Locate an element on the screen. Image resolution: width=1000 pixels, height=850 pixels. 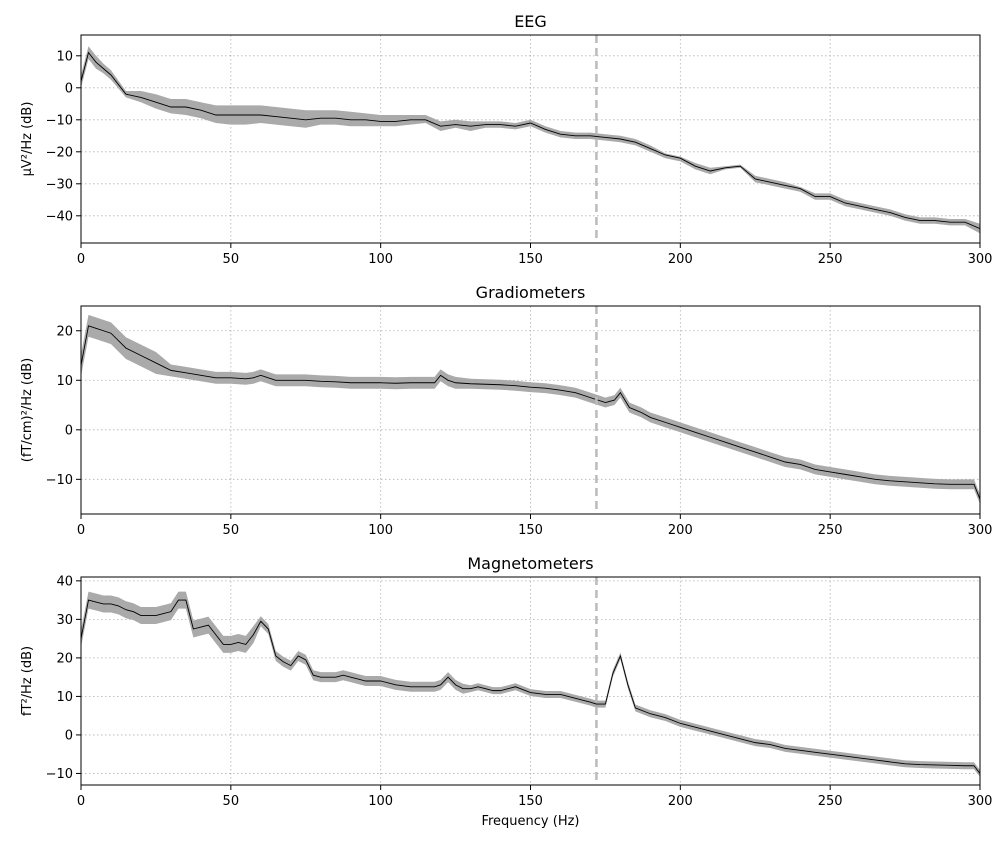
eeg-xtick-label: 150 is located at coordinates (530, 259).